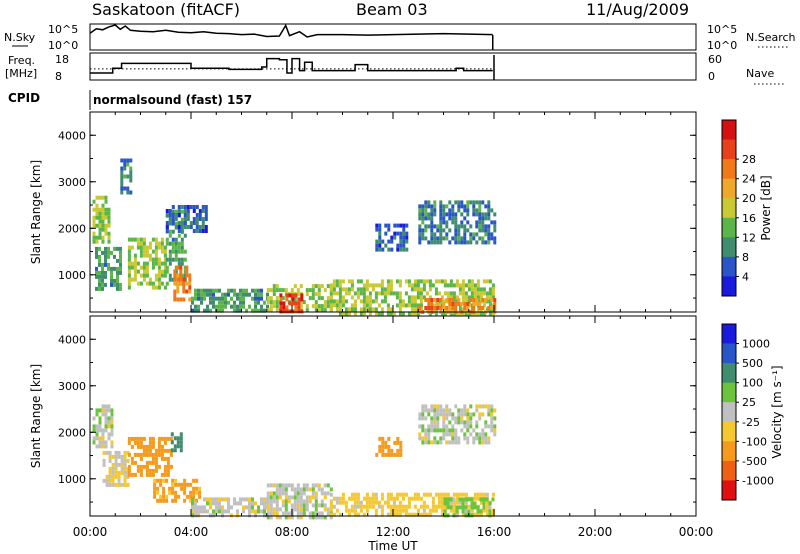  Describe the element at coordinates (722, 45) in the screenshot. I see `sky-tick-bottom-right: 10^0` at that location.